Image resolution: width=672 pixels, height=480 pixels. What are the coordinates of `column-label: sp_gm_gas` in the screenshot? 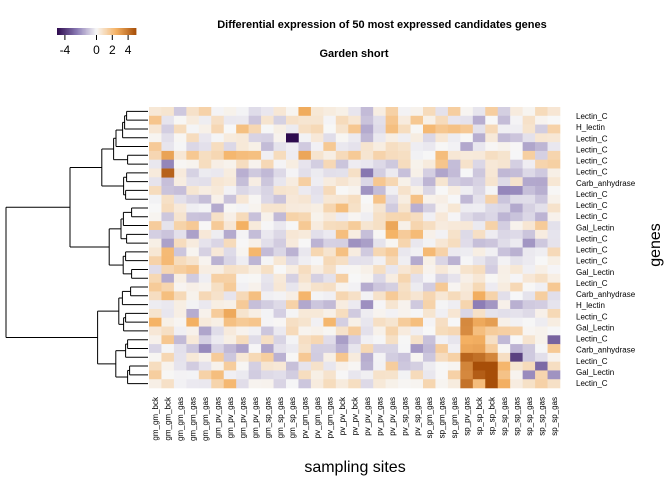 It's located at (442, 417).